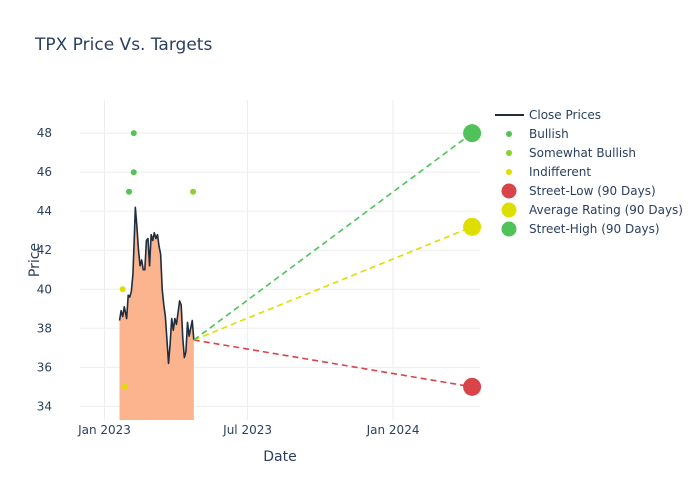 The width and height of the screenshot is (700, 500). I want to click on legend-label-close-prices: Close Prices, so click(565, 115).